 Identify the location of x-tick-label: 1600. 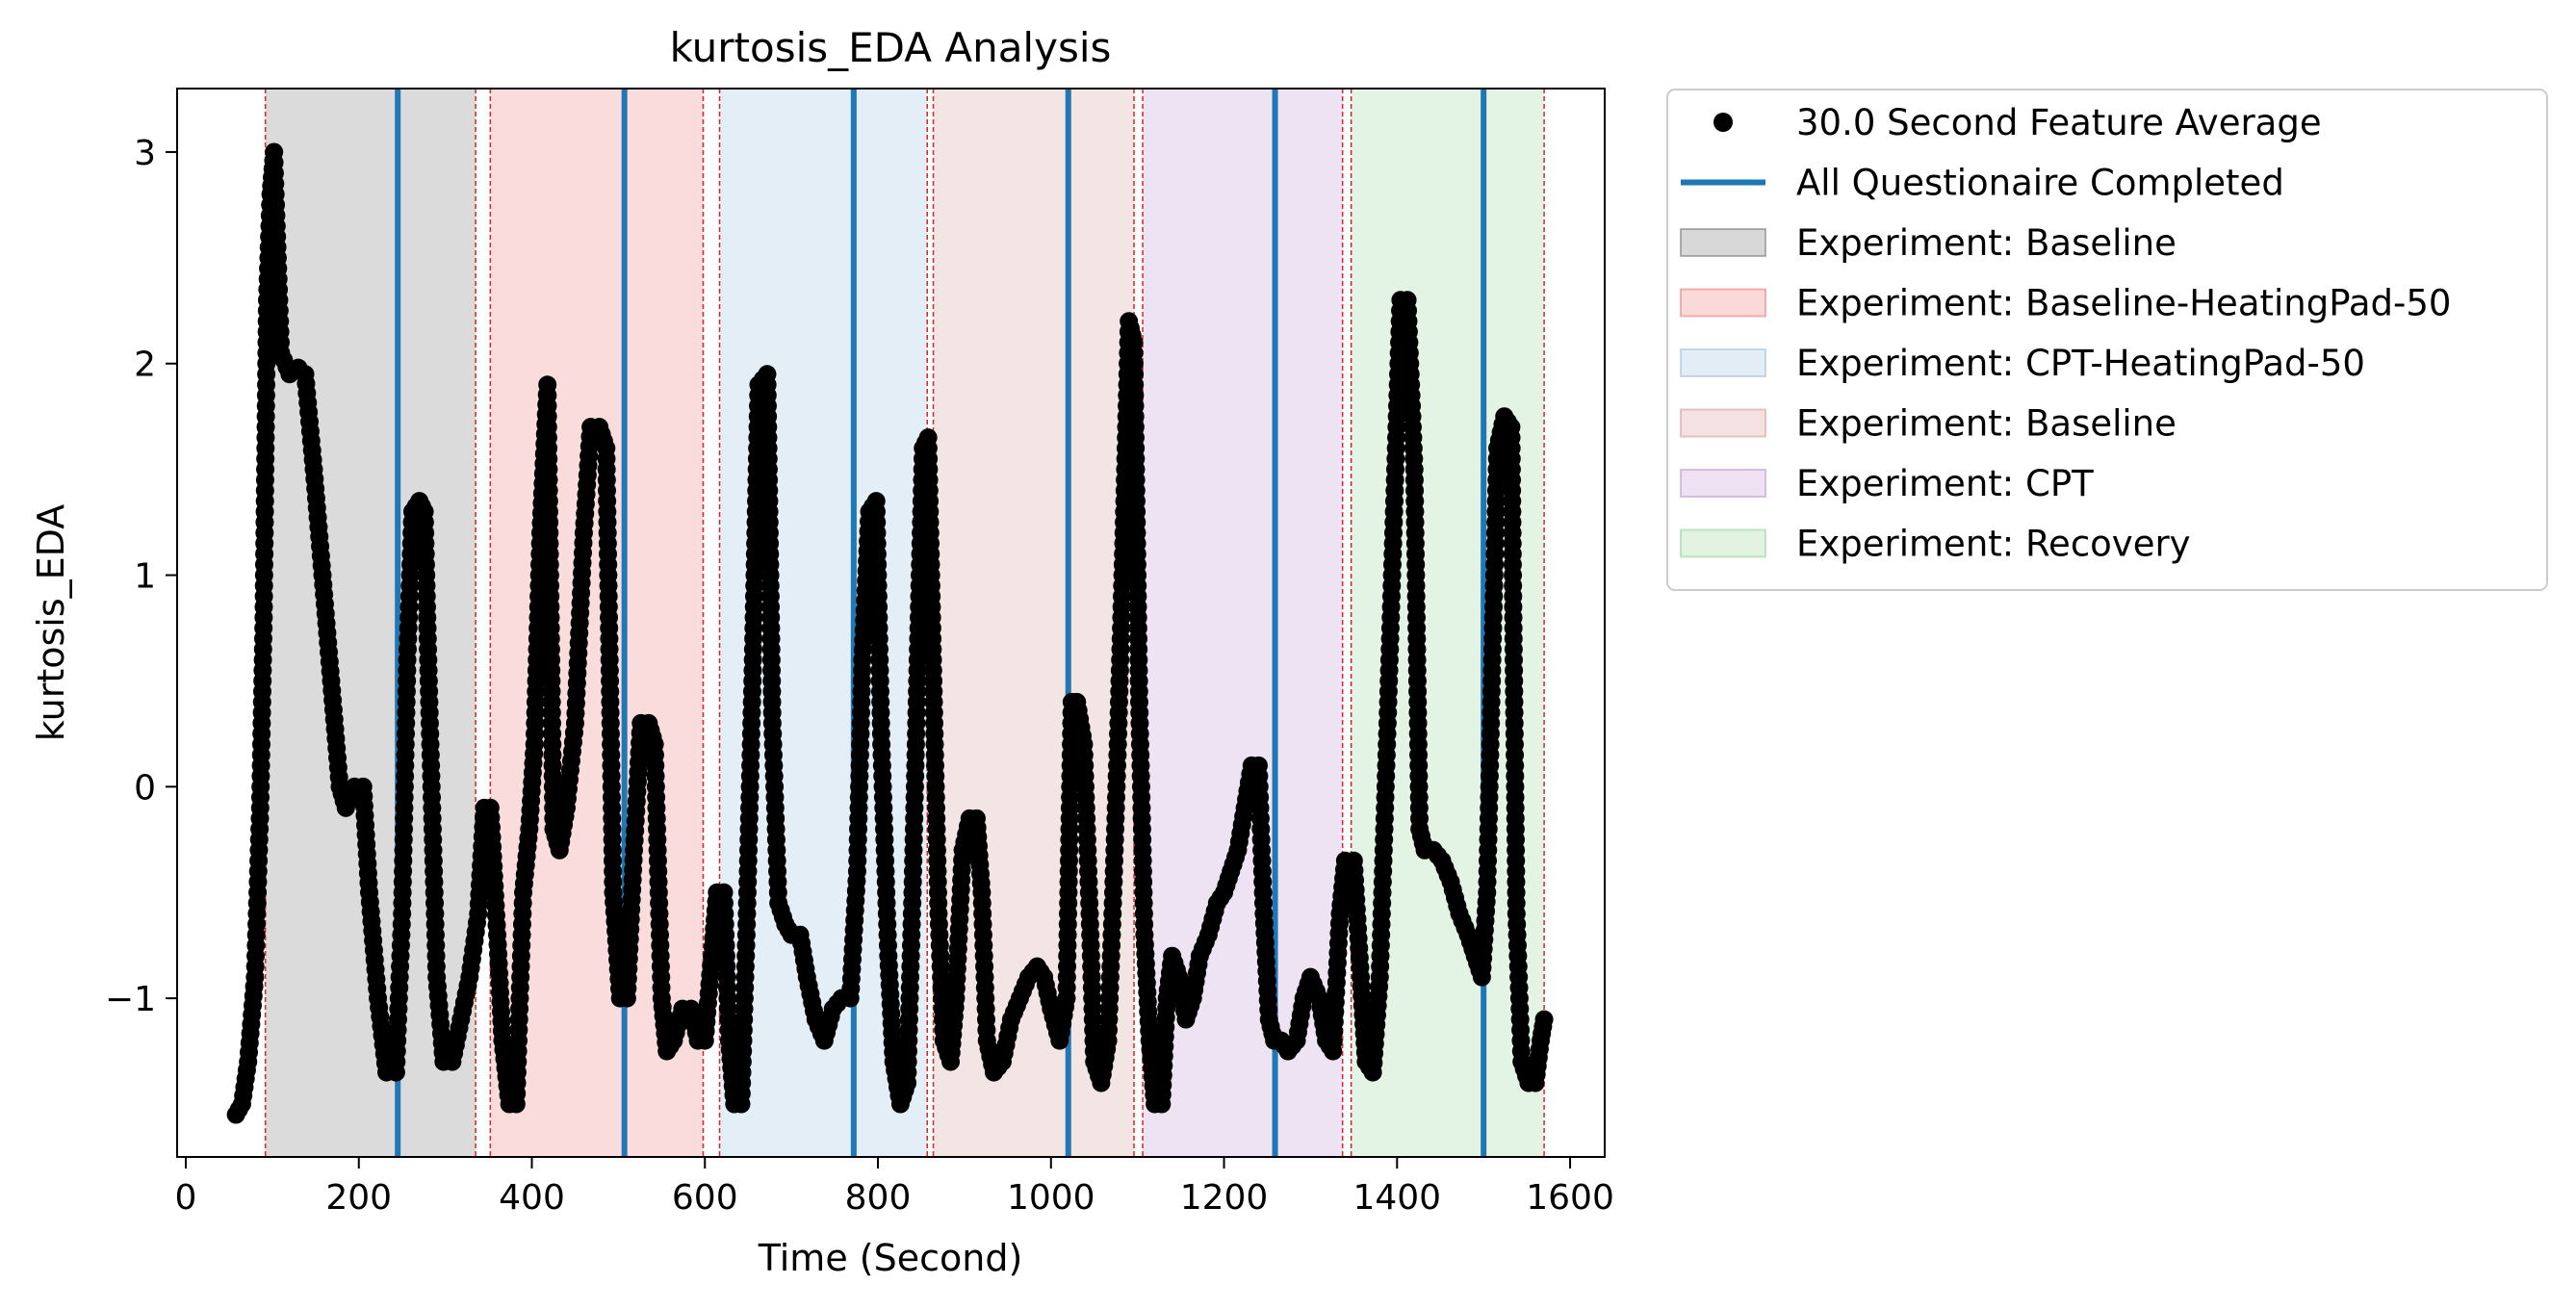
(1570, 1198).